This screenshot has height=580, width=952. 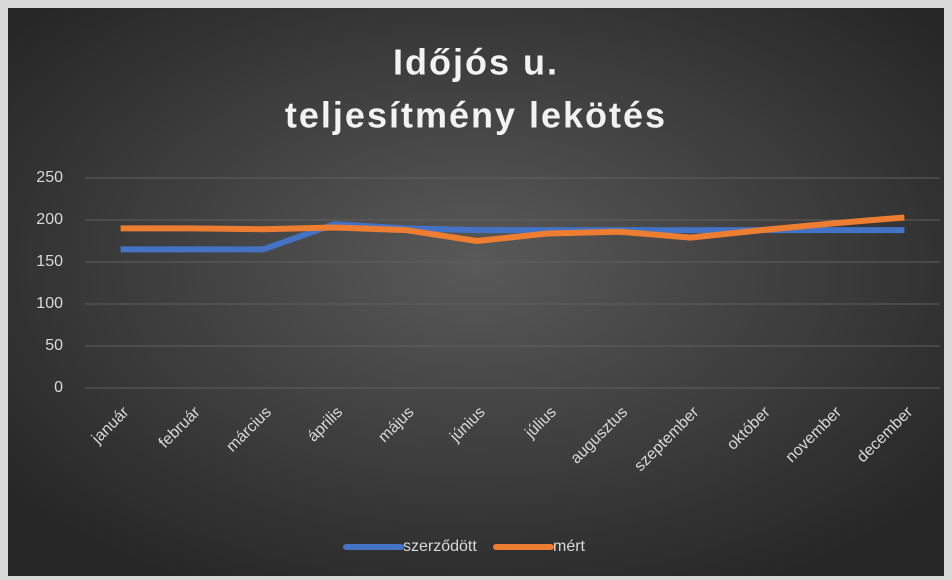 I want to click on y-tick-label: 100, so click(x=49, y=303).